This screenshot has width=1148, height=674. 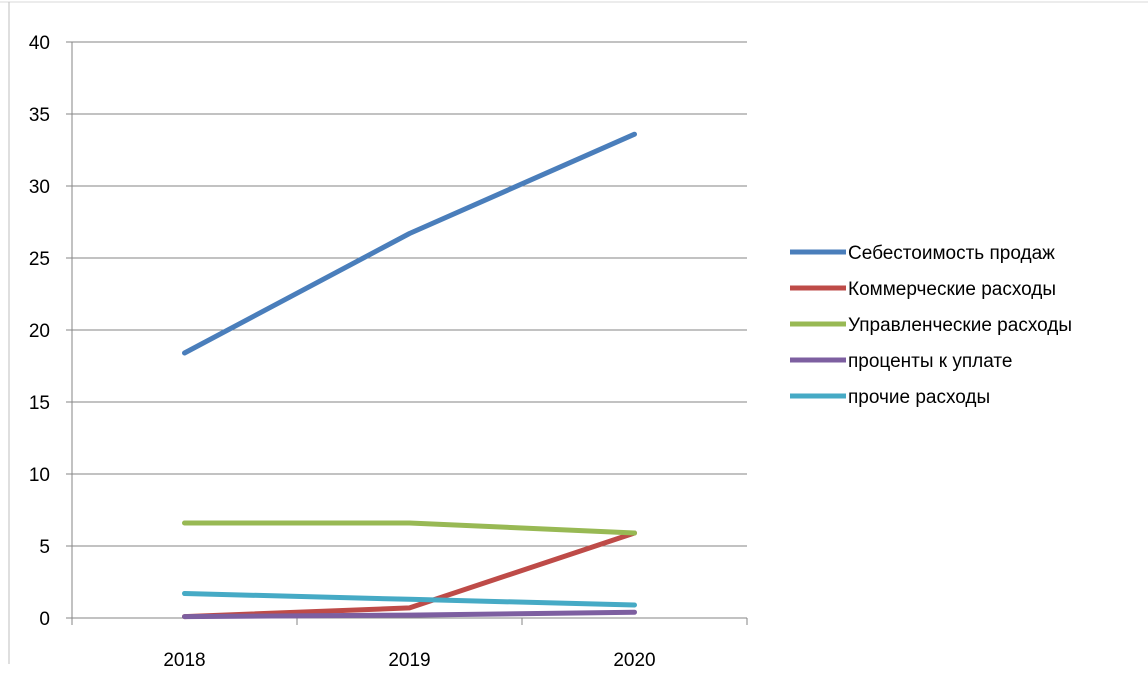 What do you see at coordinates (634, 660) in the screenshot?
I see `x-tick-label: 2020` at bounding box center [634, 660].